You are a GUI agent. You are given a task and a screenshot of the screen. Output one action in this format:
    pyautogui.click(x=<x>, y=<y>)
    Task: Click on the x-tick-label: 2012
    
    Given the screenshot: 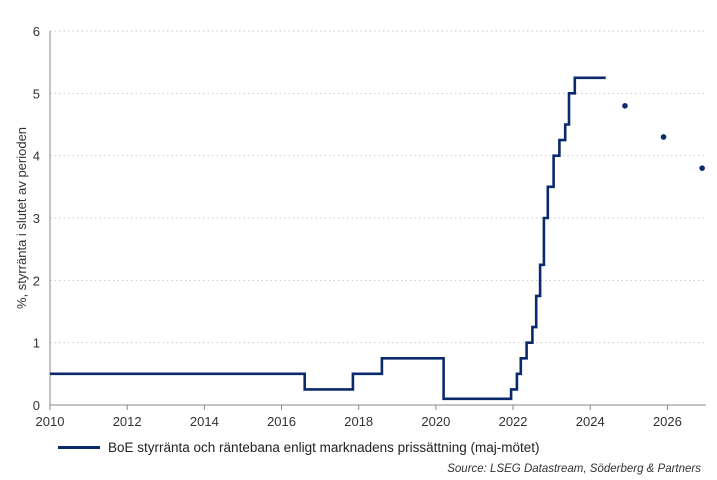 What is the action you would take?
    pyautogui.click(x=127, y=421)
    